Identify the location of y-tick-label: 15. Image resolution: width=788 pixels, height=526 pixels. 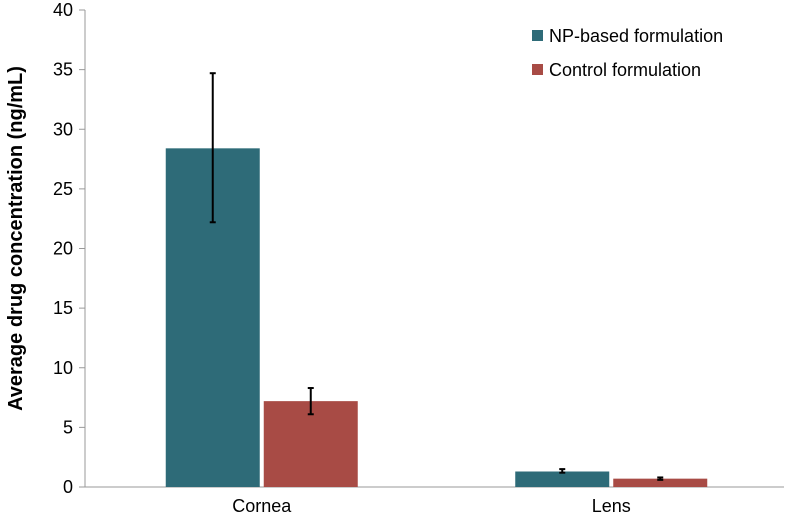
(63, 308).